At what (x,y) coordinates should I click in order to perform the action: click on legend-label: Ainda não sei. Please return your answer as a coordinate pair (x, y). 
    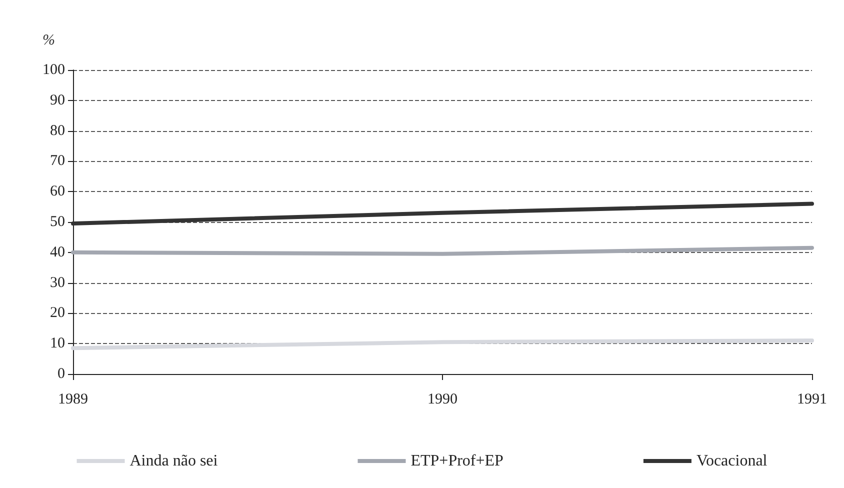
    Looking at the image, I should click on (174, 461).